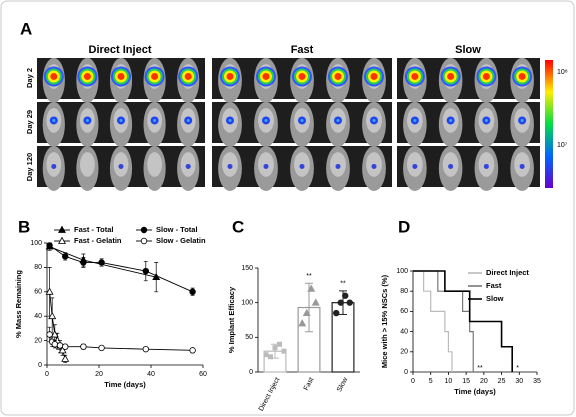  I want to click on y-axis-label: % Mass Remaining, so click(18, 304).